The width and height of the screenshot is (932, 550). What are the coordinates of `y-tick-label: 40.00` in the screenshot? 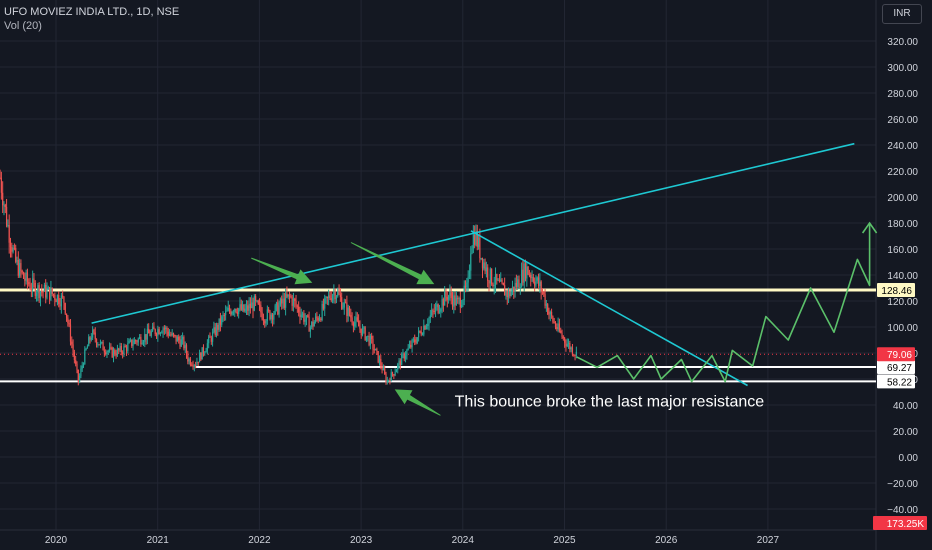 It's located at (905, 406).